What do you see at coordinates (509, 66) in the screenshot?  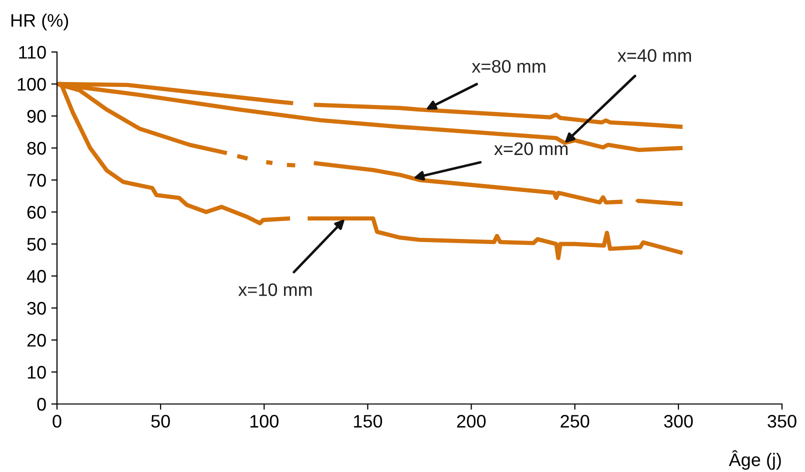 I see `annotation: x=80 mm` at bounding box center [509, 66].